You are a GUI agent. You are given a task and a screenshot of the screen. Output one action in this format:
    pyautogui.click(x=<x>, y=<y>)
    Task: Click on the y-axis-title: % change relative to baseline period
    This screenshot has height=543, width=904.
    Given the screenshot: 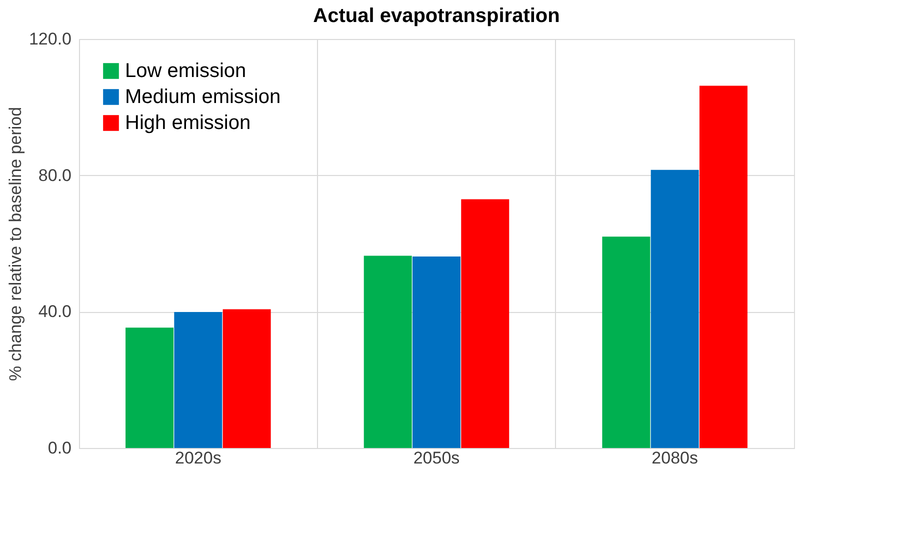 What is the action you would take?
    pyautogui.click(x=15, y=244)
    